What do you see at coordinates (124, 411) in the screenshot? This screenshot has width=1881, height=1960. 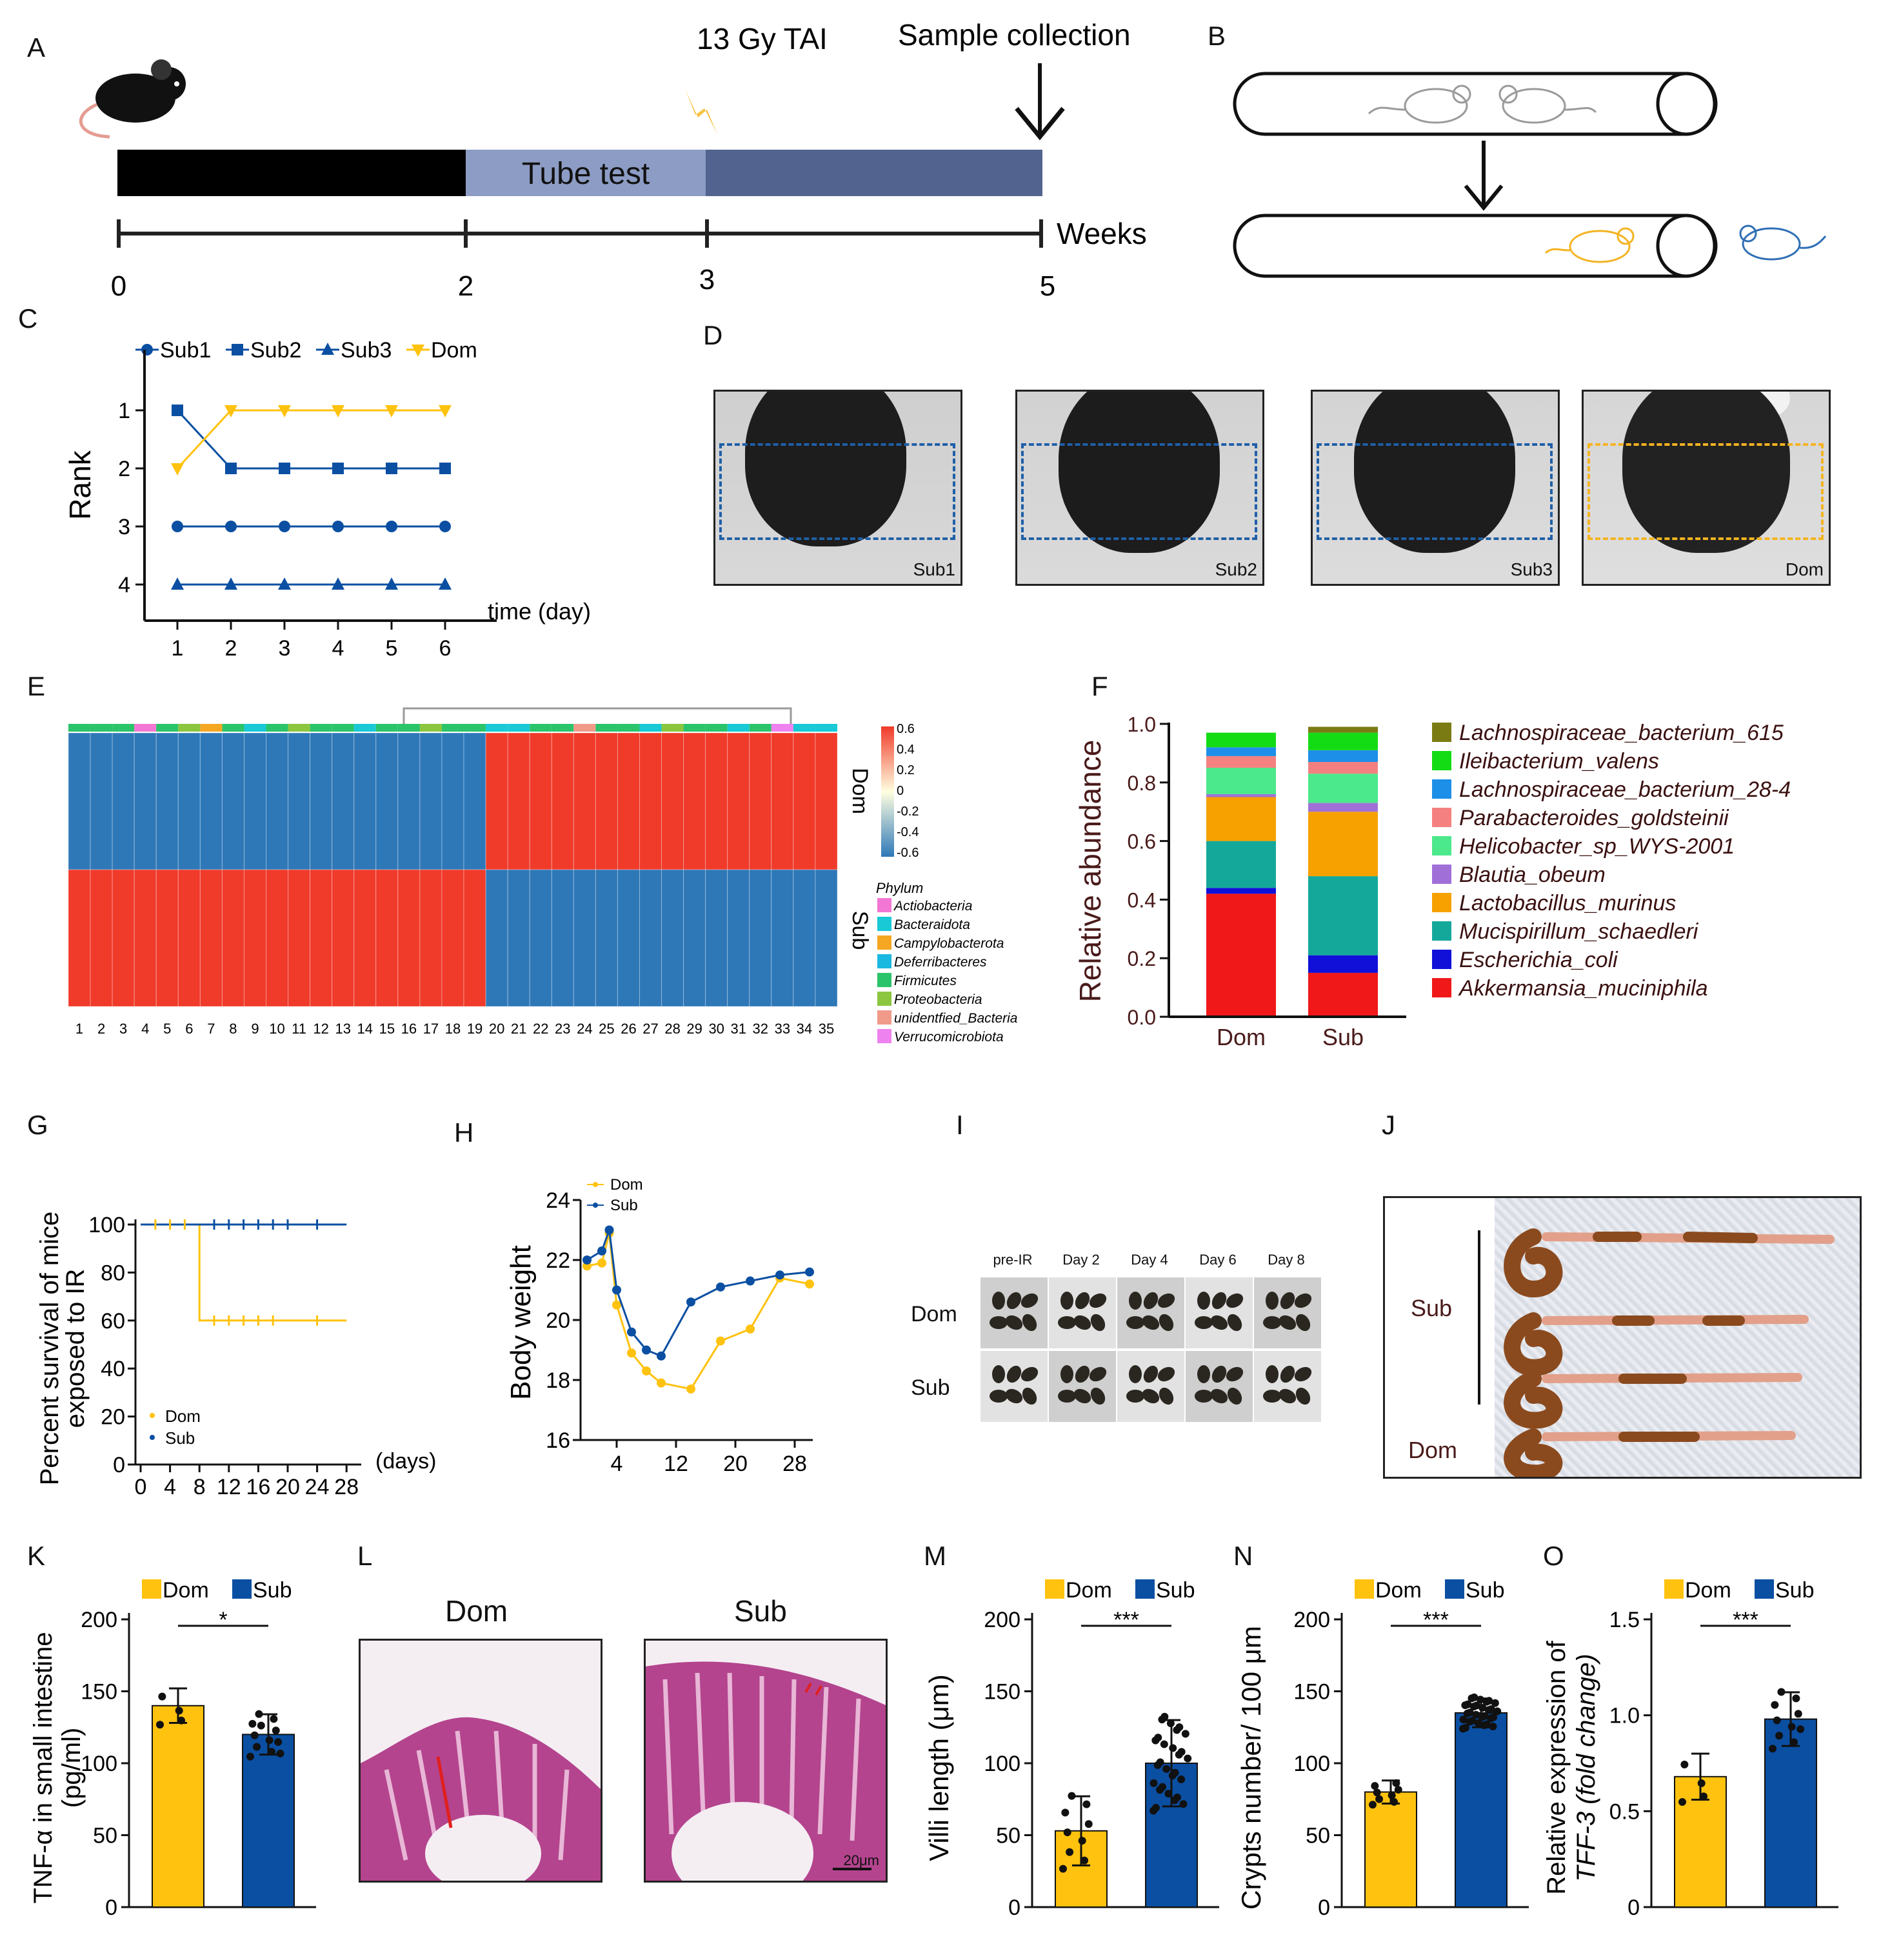 I see `c-ytick-label: 1` at bounding box center [124, 411].